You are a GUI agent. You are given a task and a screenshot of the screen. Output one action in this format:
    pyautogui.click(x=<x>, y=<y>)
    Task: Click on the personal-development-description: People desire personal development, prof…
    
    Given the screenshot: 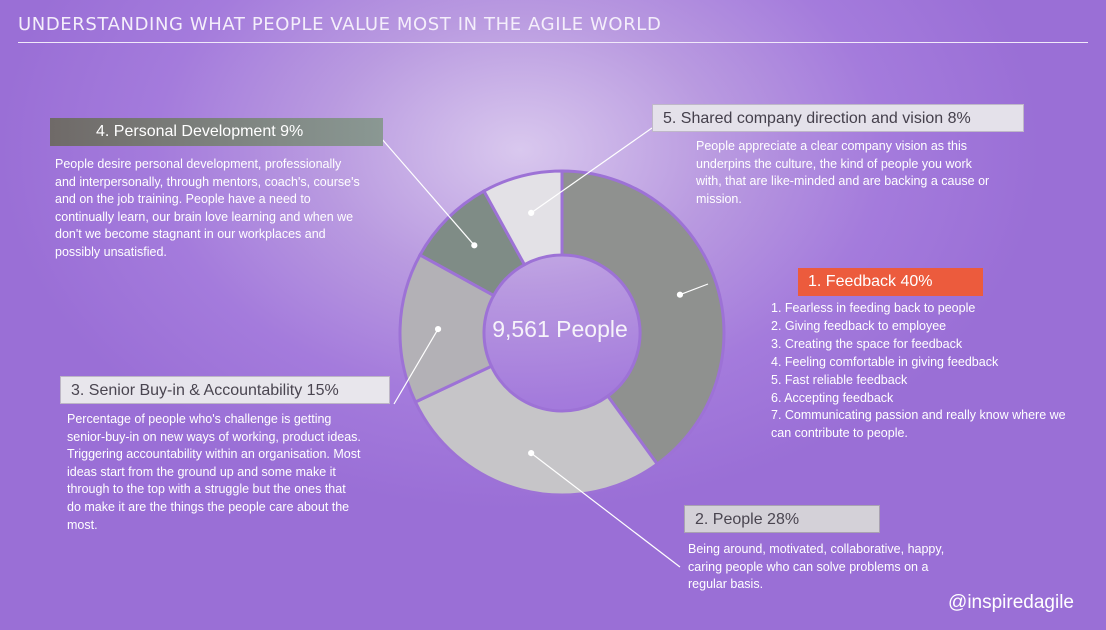 What is the action you would take?
    pyautogui.click(x=207, y=208)
    